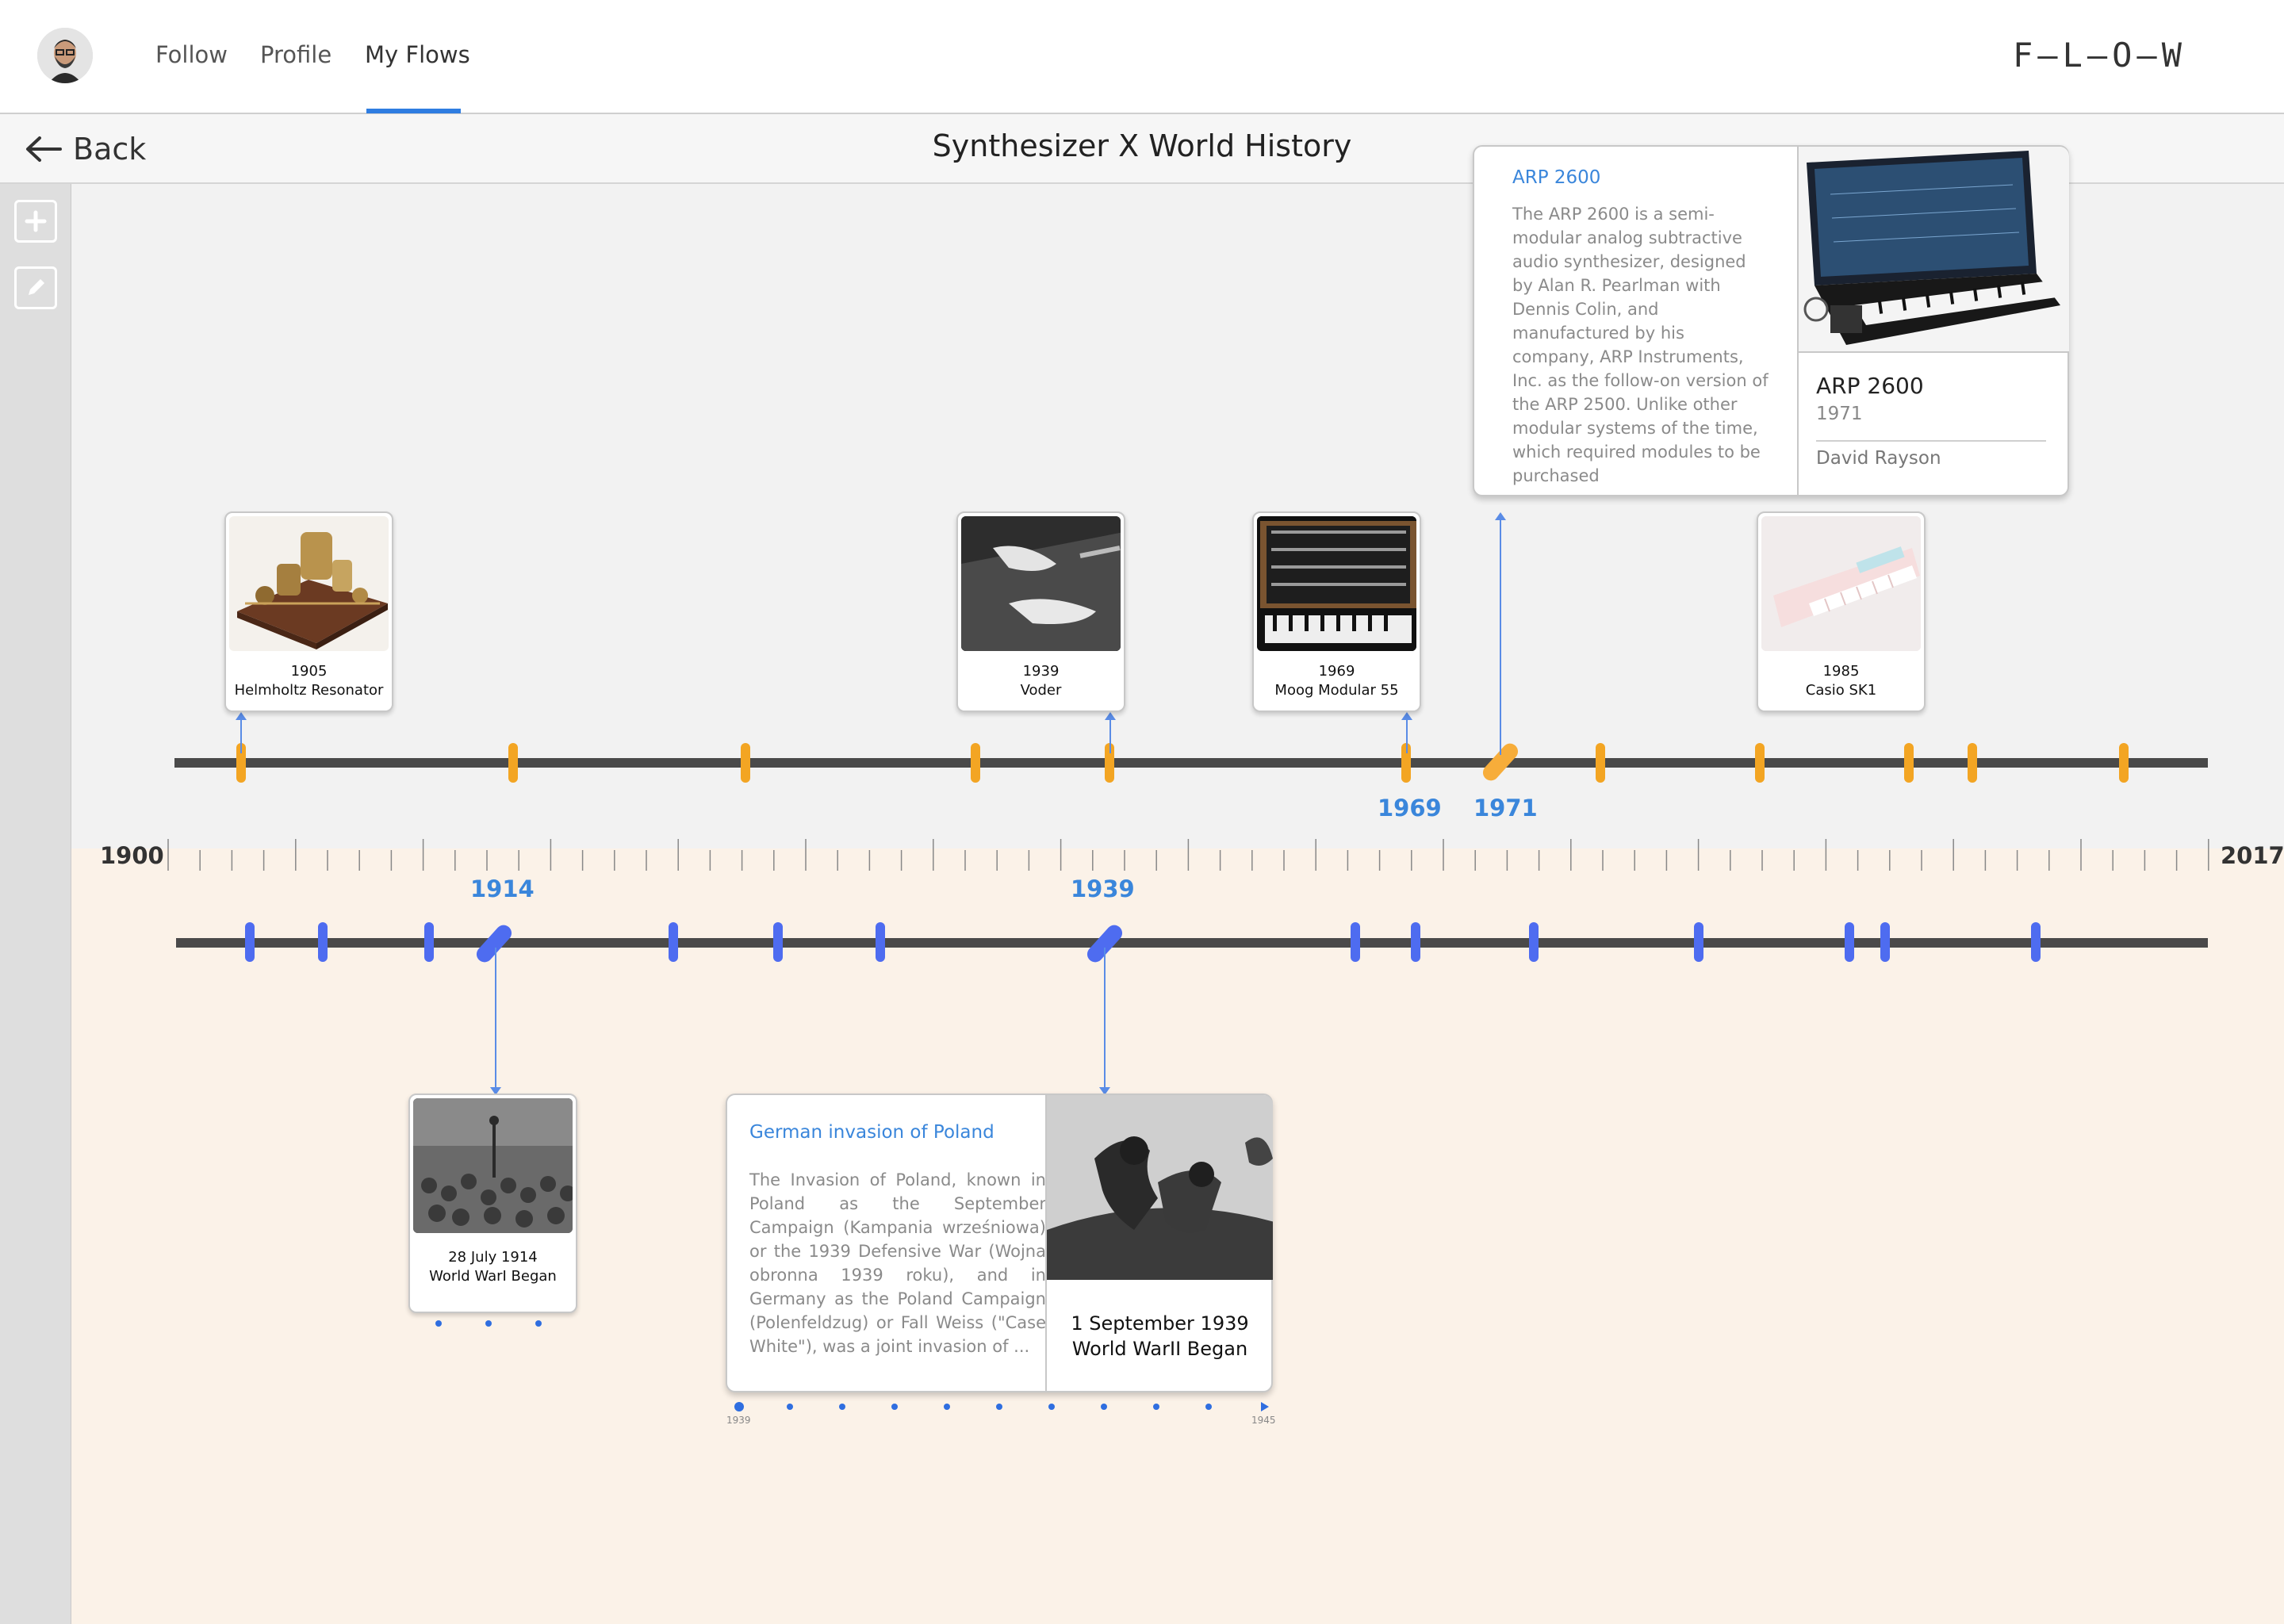  I want to click on play-icon, so click(1265, 1406).